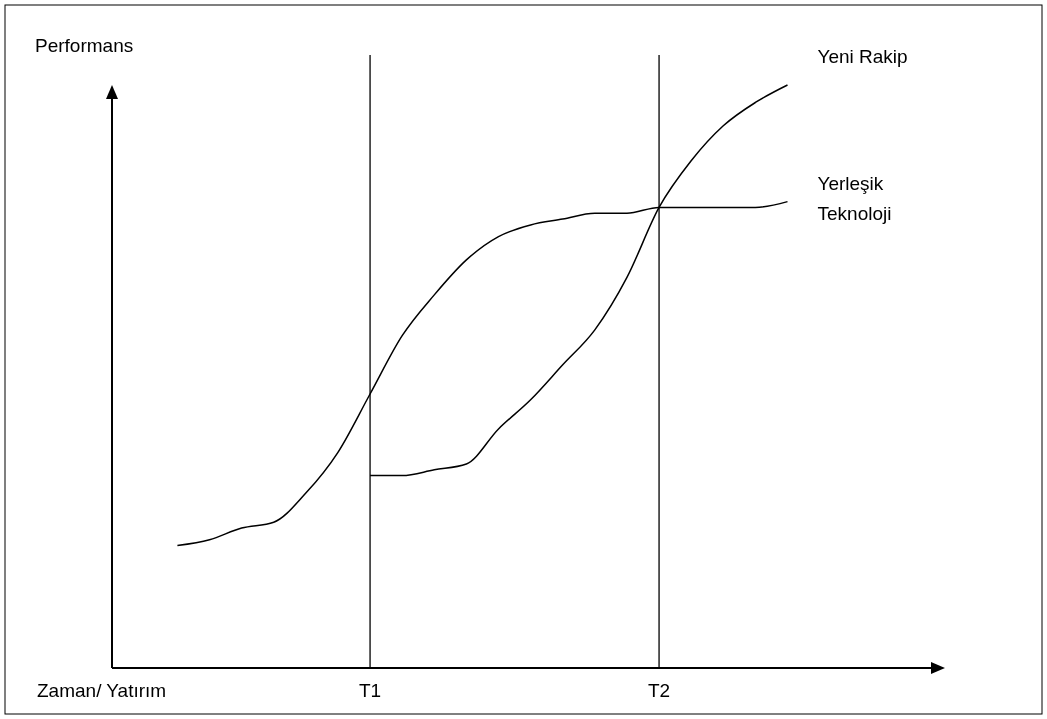  Describe the element at coordinates (854, 198) in the screenshot. I see `series-label: Yerleşik Teknoloji` at that location.